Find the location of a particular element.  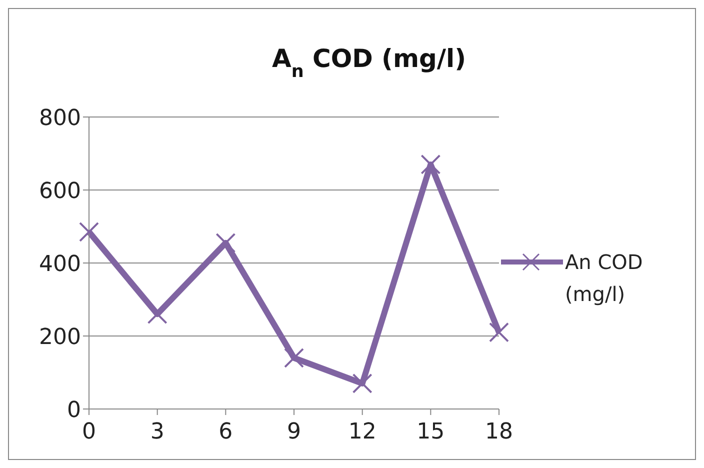

y-tick-label: 600 is located at coordinates (60, 191).